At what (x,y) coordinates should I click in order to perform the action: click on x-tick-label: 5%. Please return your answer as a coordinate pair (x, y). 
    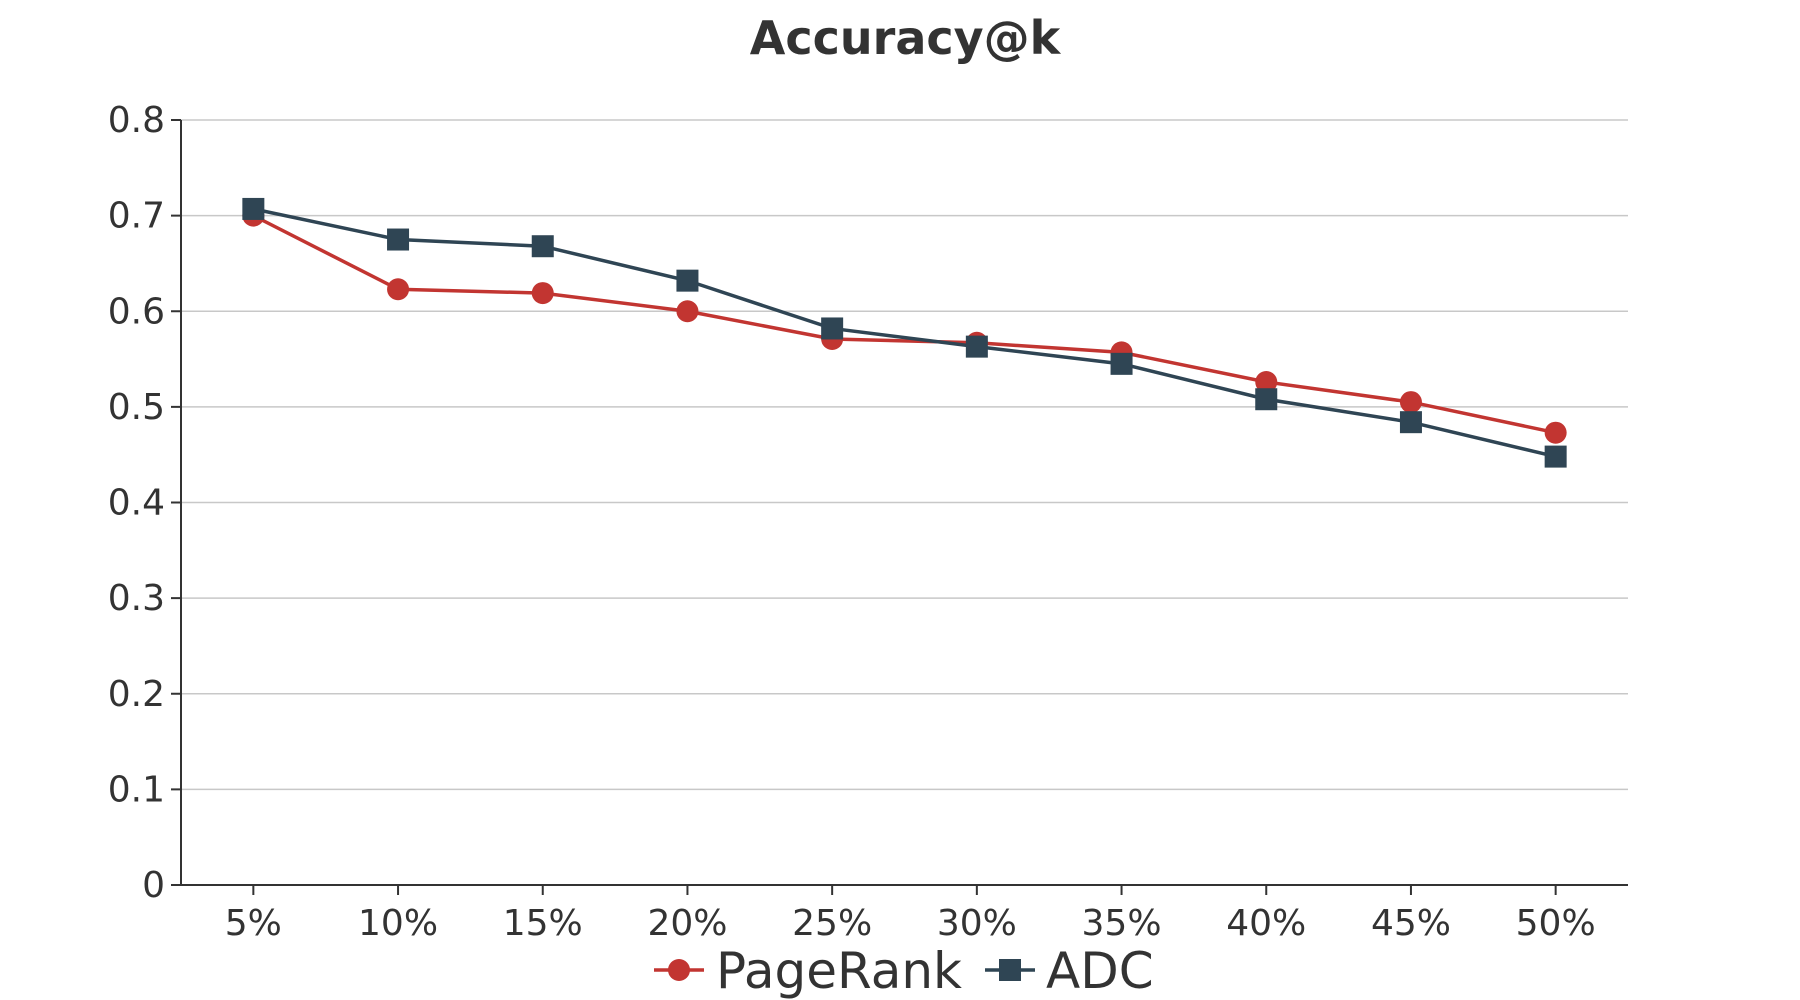
    Looking at the image, I should click on (253, 923).